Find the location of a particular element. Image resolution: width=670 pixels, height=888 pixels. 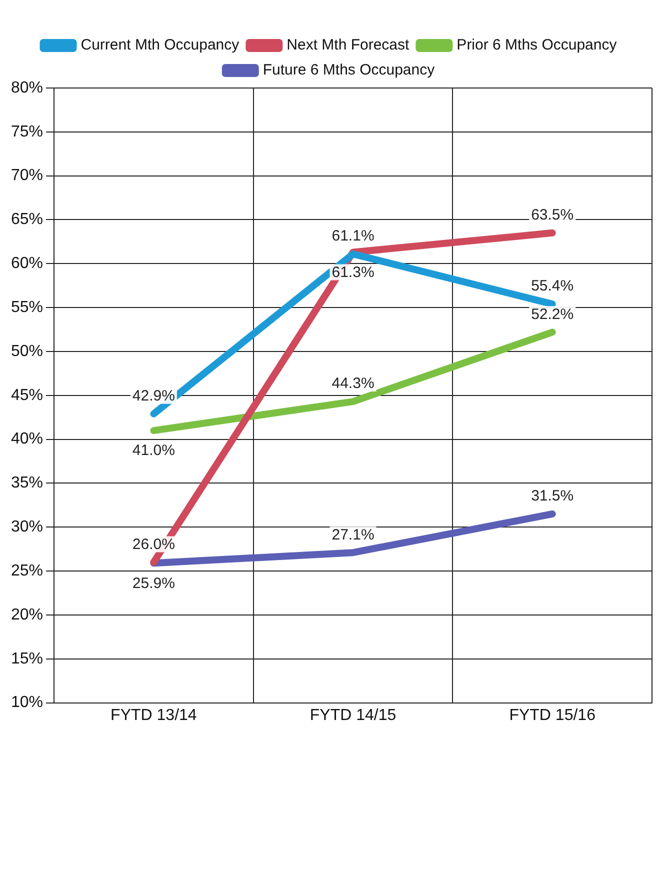

data-label: 63.5% is located at coordinates (552, 215).